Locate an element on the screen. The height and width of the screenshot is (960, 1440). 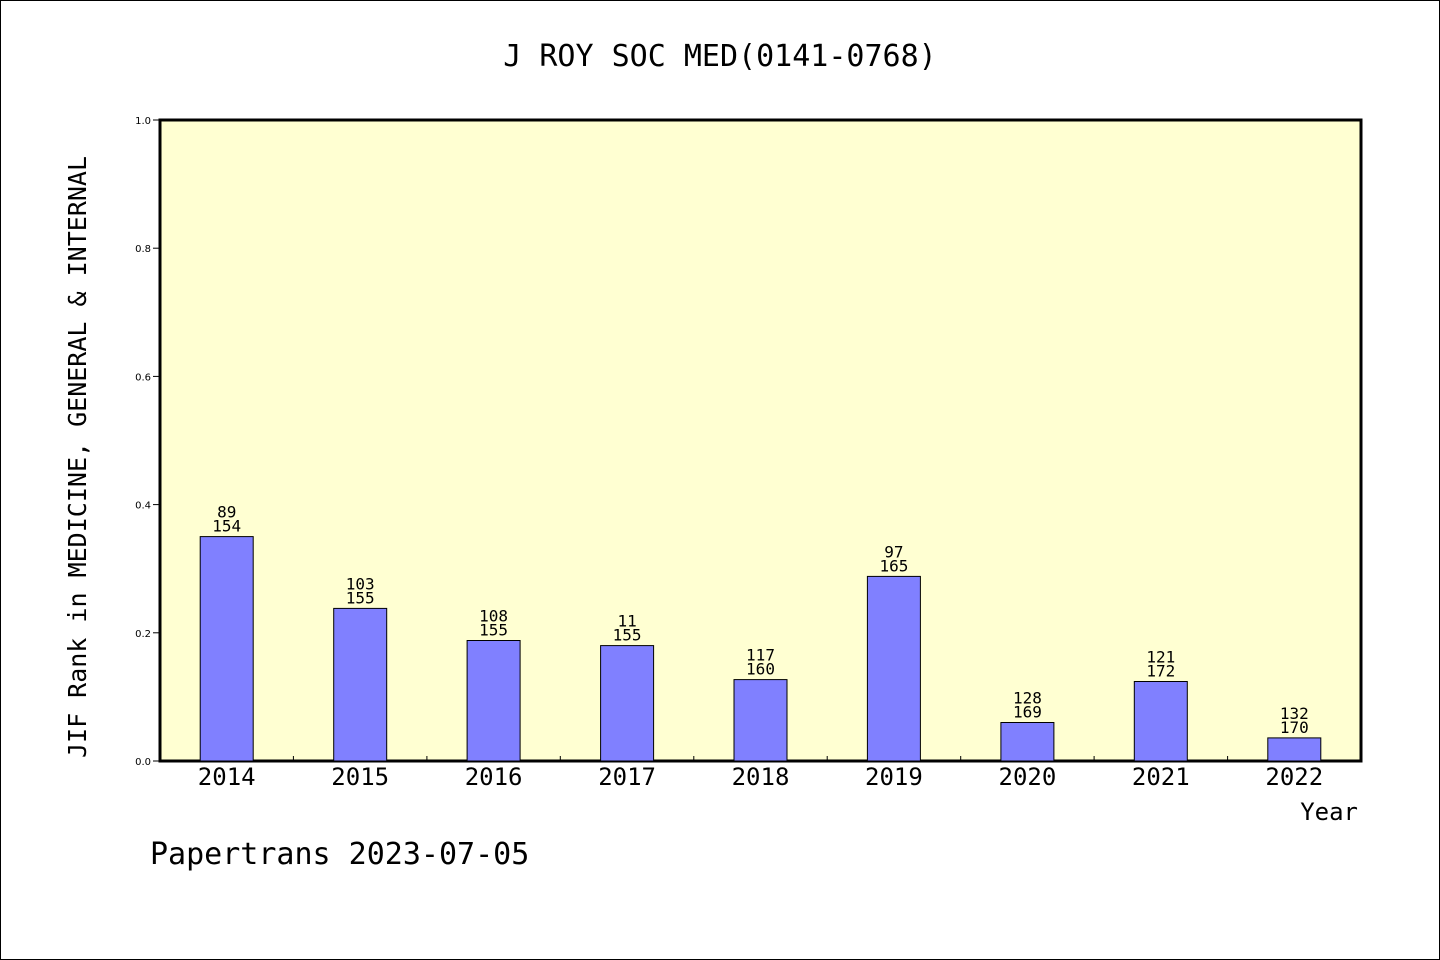
y-tick-label-0.2: 0.2 is located at coordinates (143, 634).